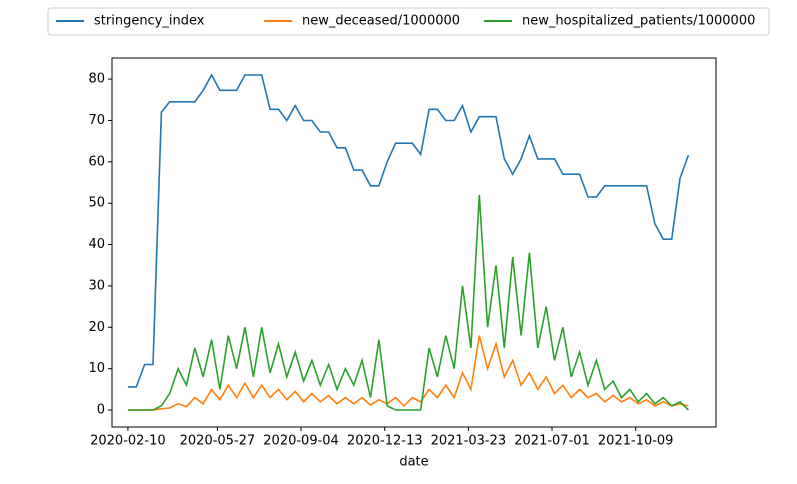 This screenshot has width=797, height=484. Describe the element at coordinates (381, 21) in the screenshot. I see `legend-label: new_deceased/1000000` at that location.